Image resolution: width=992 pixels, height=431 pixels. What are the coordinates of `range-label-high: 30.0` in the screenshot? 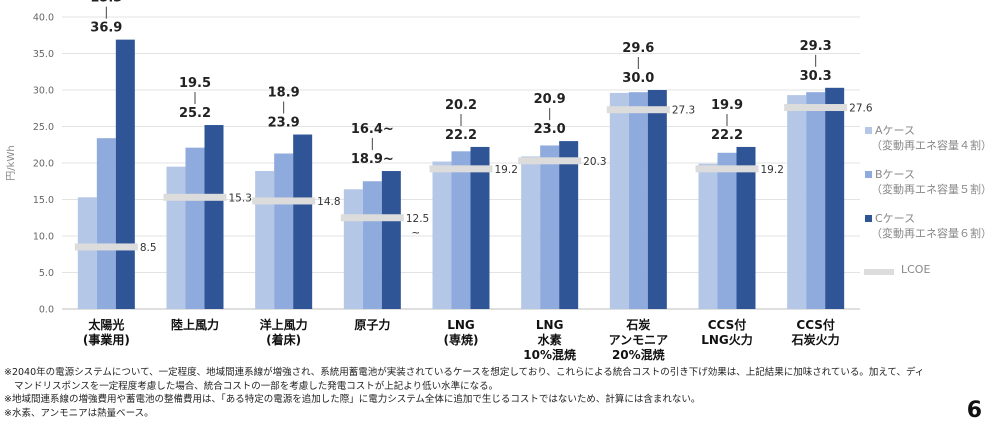 It's located at (638, 78).